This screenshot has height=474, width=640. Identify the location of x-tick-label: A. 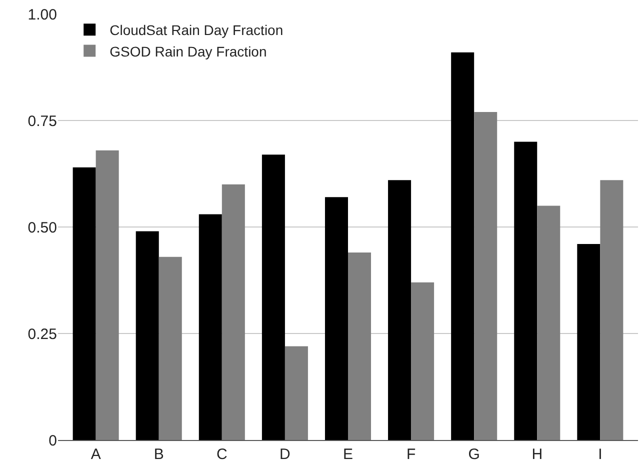
(95, 454).